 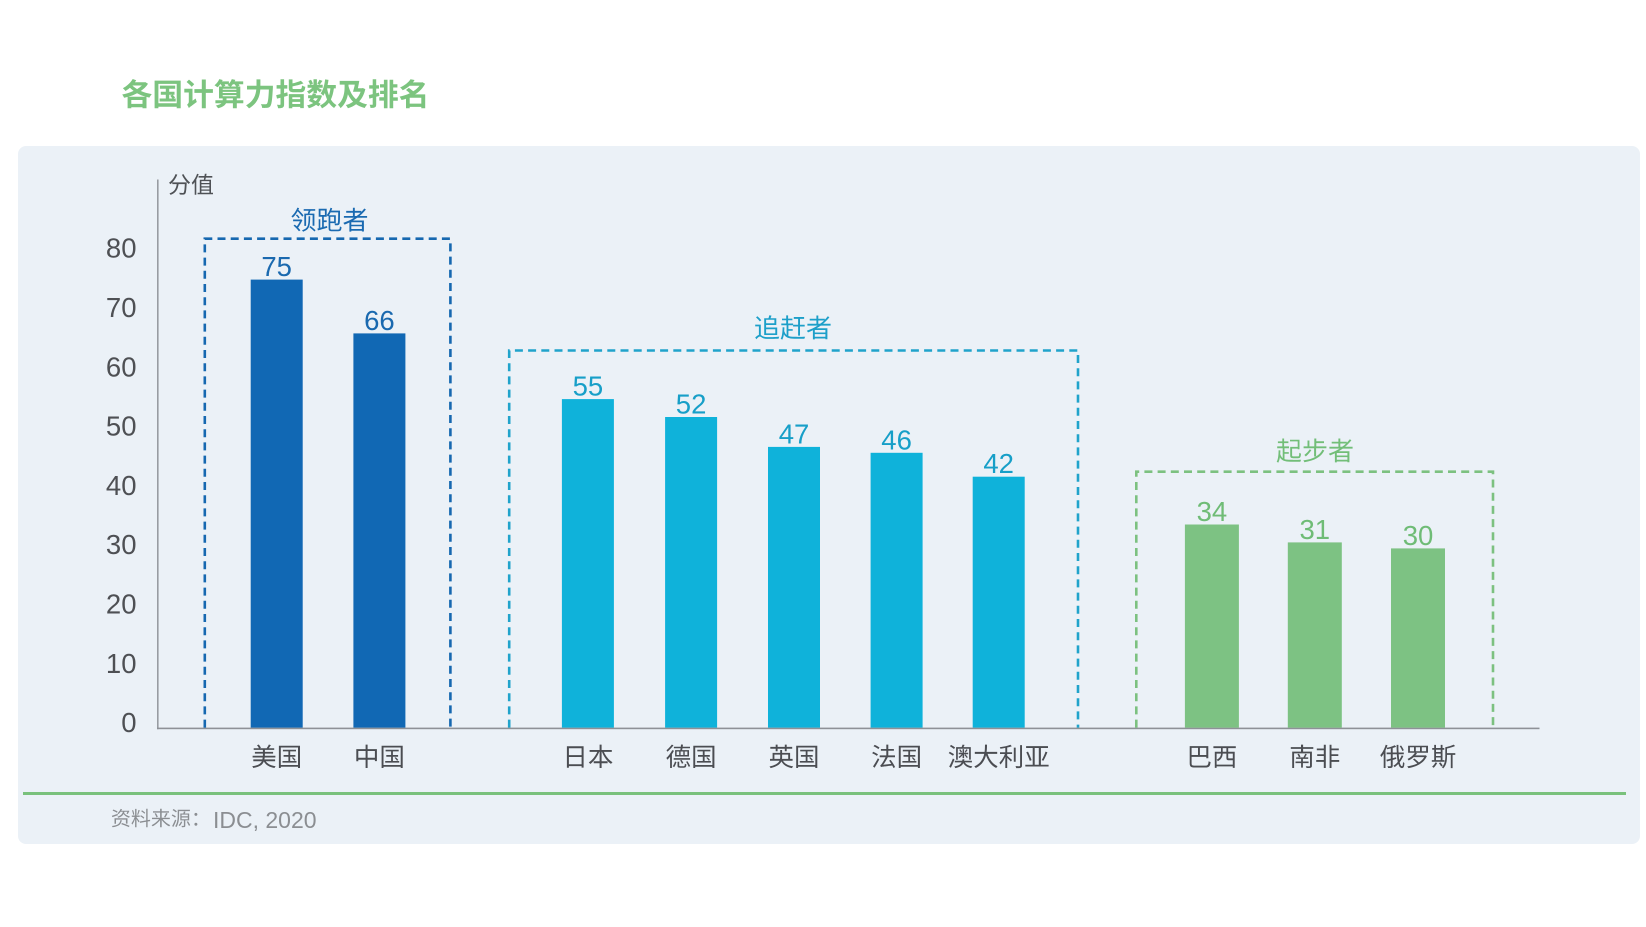 What do you see at coordinates (121, 248) in the screenshot?
I see `svg-text: 80` at bounding box center [121, 248].